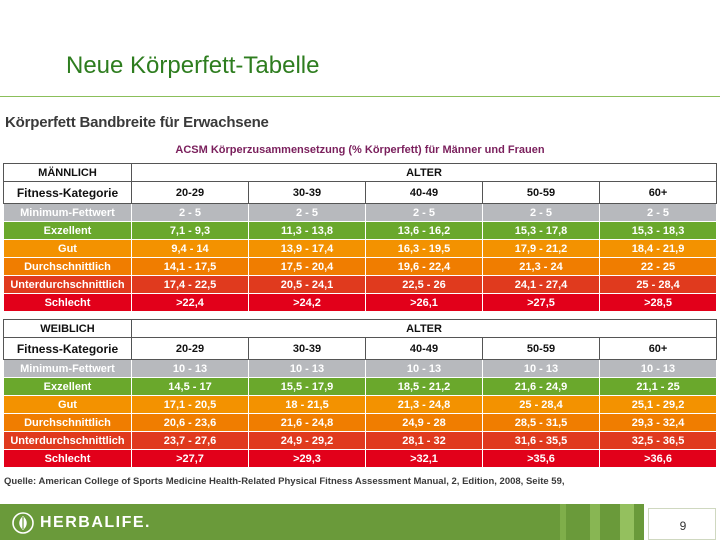  I want to click on bodyfat-value-cell: >36,6, so click(658, 458).